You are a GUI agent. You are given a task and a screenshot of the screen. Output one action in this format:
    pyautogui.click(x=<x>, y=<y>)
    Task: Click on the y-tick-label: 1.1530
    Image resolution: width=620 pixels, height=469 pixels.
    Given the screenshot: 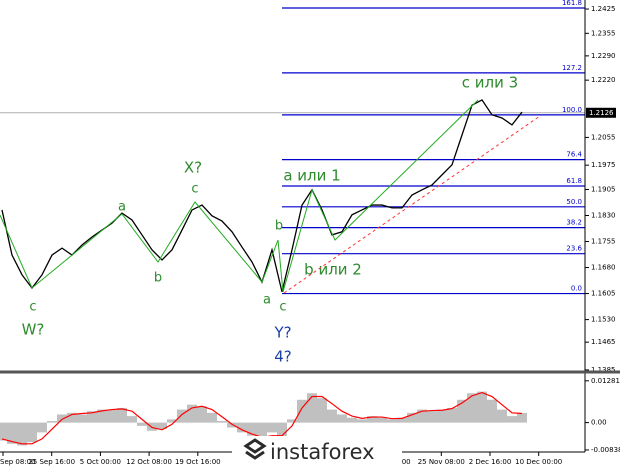 What is the action you would take?
    pyautogui.click(x=603, y=320)
    